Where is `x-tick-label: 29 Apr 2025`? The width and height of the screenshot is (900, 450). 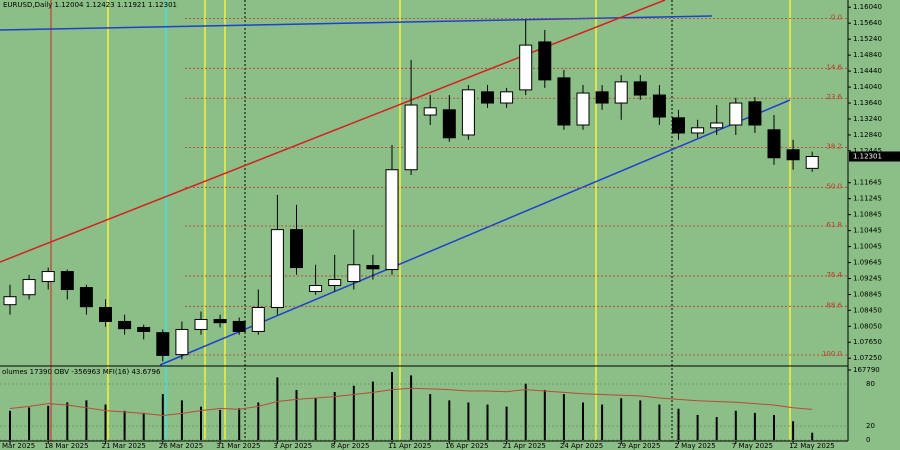
x-tick-label: 29 Apr 2025 is located at coordinates (638, 446).